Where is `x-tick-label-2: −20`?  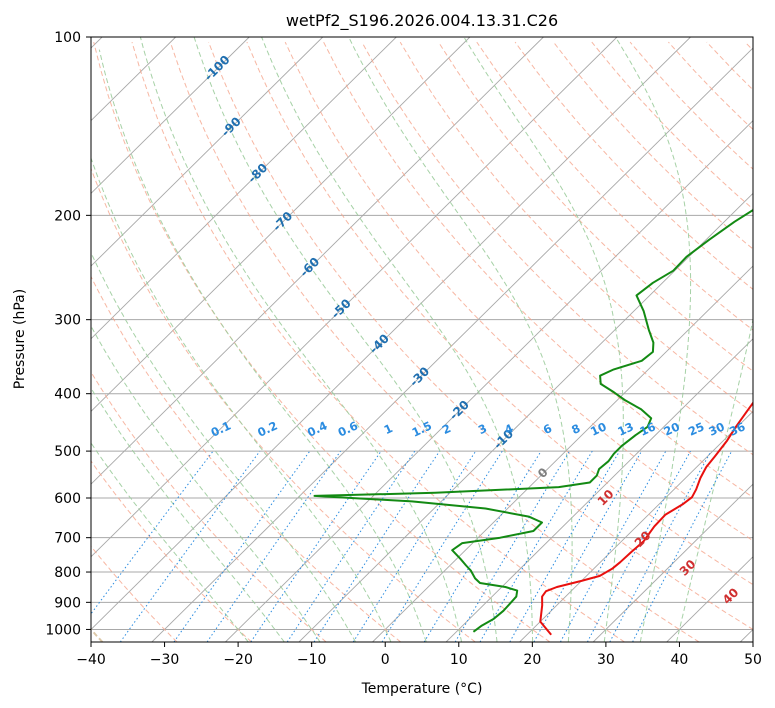
x-tick-label-2: −20 is located at coordinates (238, 660).